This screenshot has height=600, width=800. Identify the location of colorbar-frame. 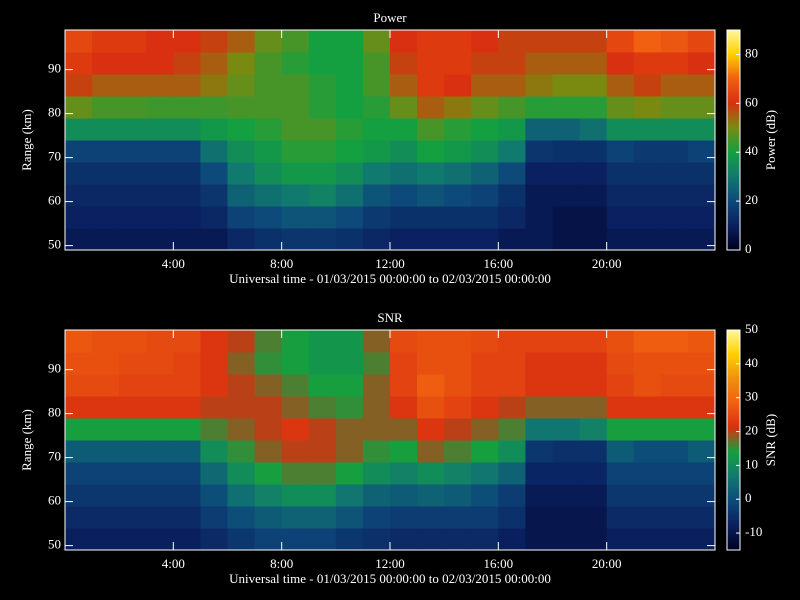
(733, 440).